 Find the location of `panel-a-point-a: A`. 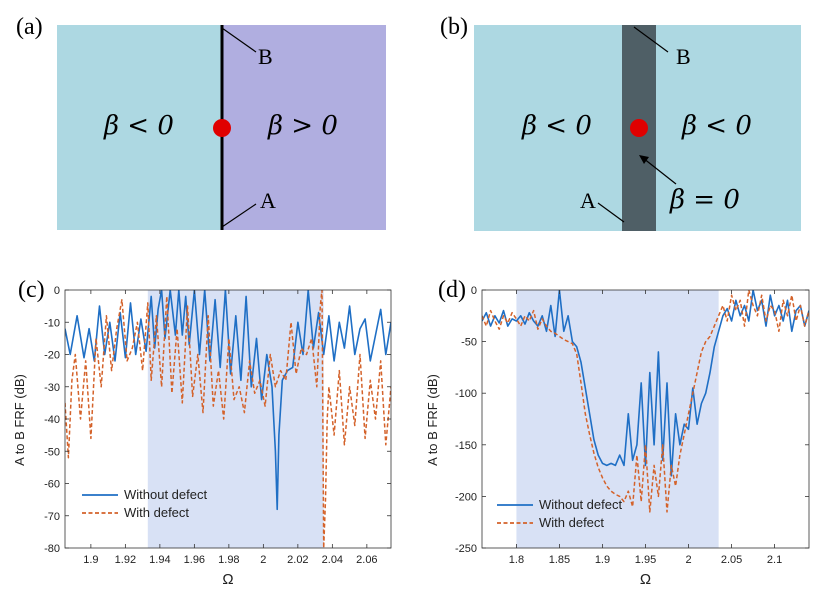

panel-a-point-a: A is located at coordinates (268, 200).